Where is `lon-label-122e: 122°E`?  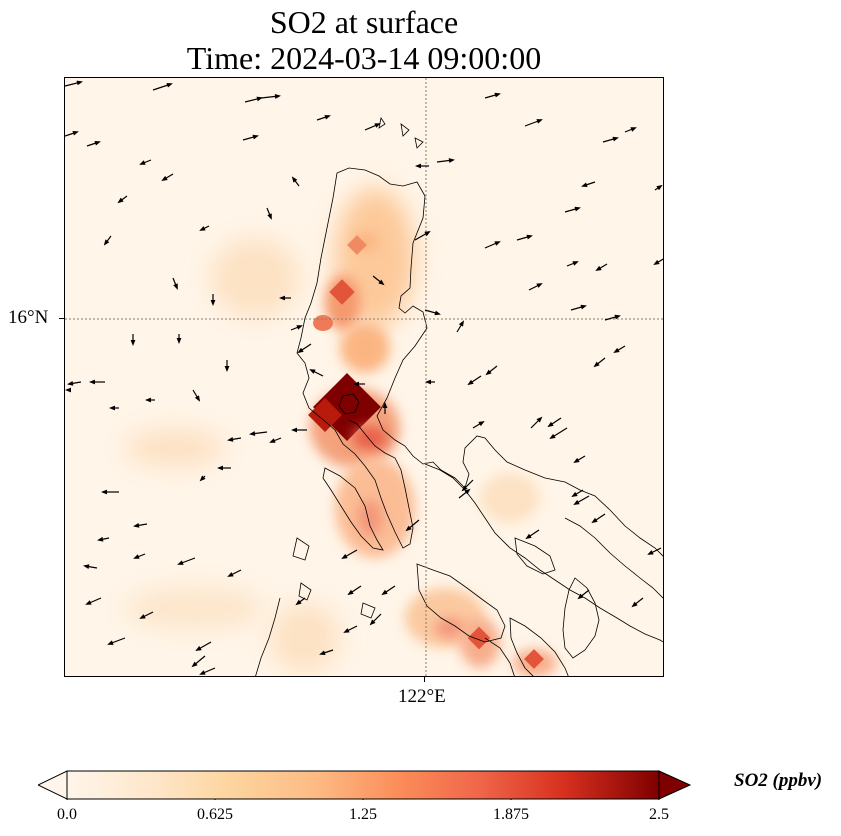
lon-label-122e: 122°E is located at coordinates (422, 696).